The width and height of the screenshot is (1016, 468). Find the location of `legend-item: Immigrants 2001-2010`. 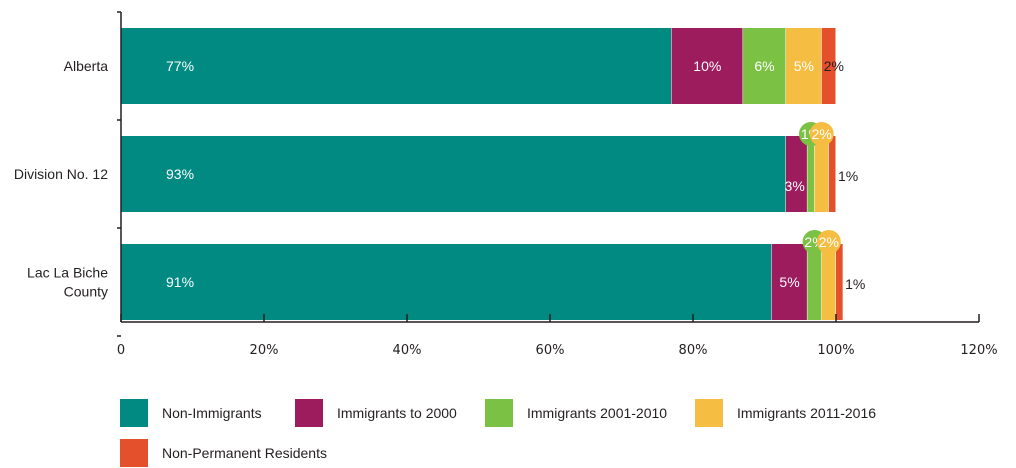

legend-item: Immigrants 2001-2010 is located at coordinates (576, 413).